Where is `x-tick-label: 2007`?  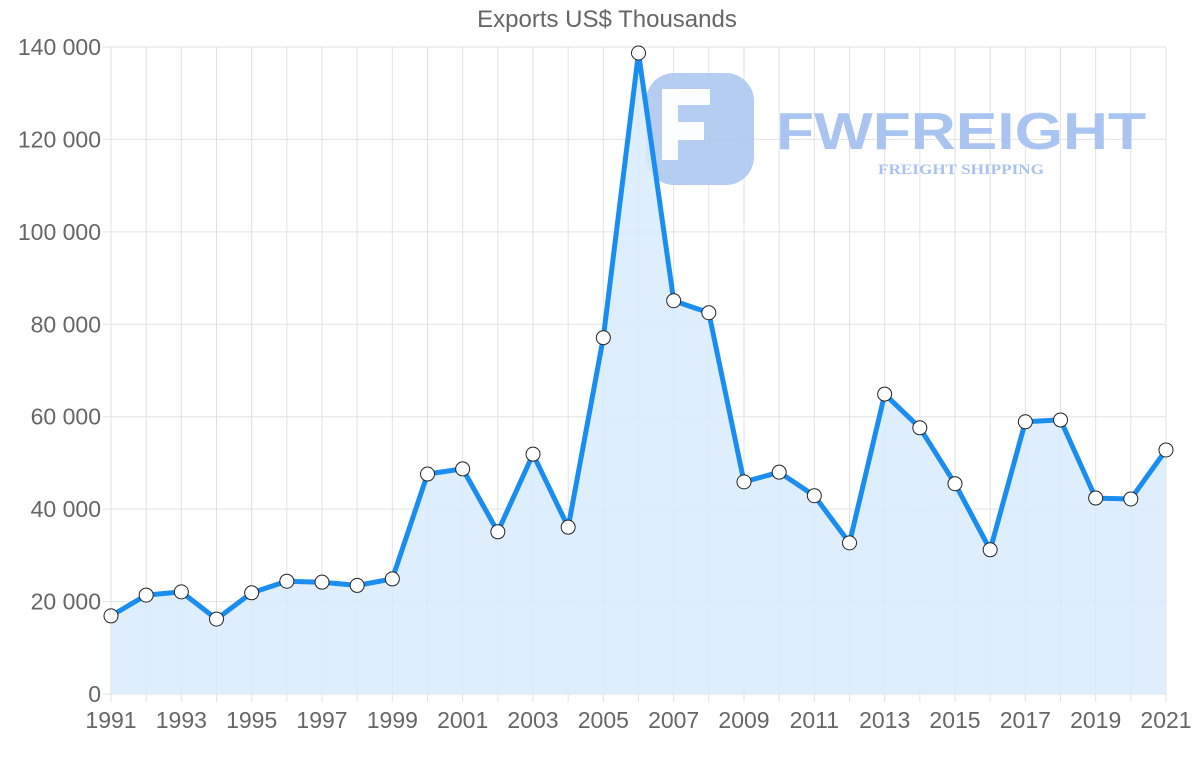
x-tick-label: 2007 is located at coordinates (673, 720).